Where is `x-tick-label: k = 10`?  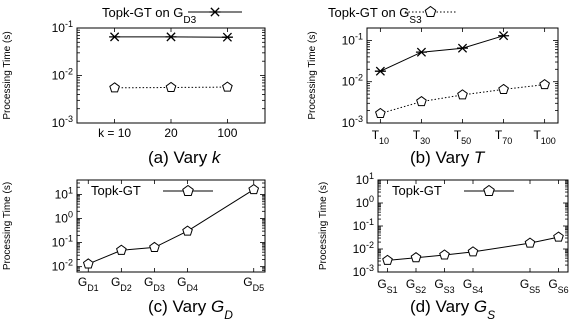
x-tick-label: k = 10 is located at coordinates (114, 133).